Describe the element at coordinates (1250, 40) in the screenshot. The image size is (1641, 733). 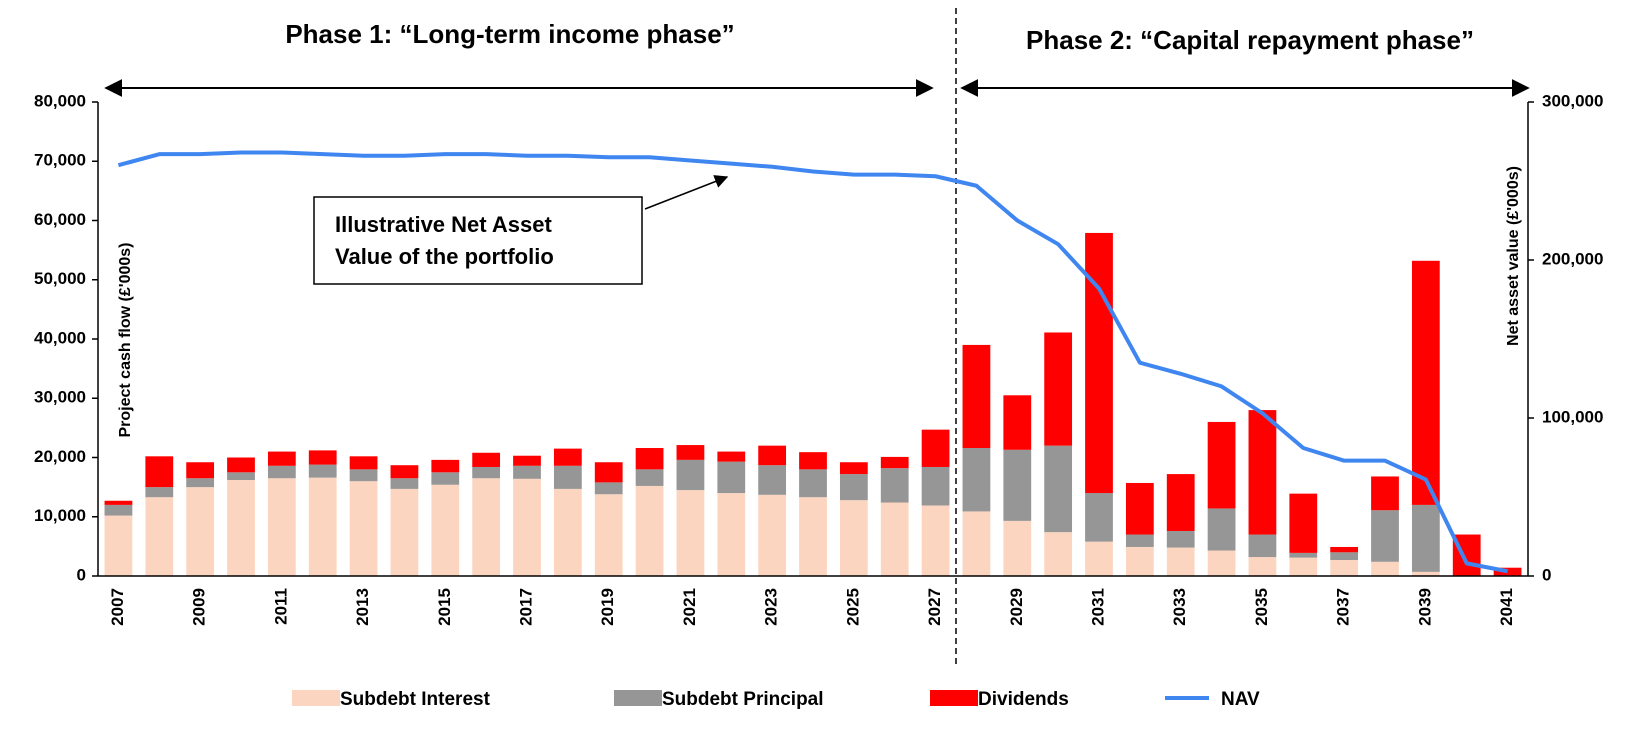
I see `phase2-title: Phase 2: “Capital repayment phase”` at that location.